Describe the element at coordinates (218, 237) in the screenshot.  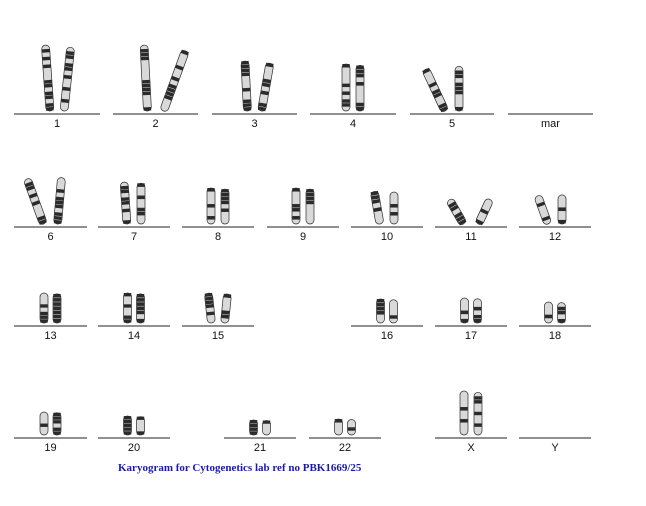
I see `chromosome-label: 8` at that location.